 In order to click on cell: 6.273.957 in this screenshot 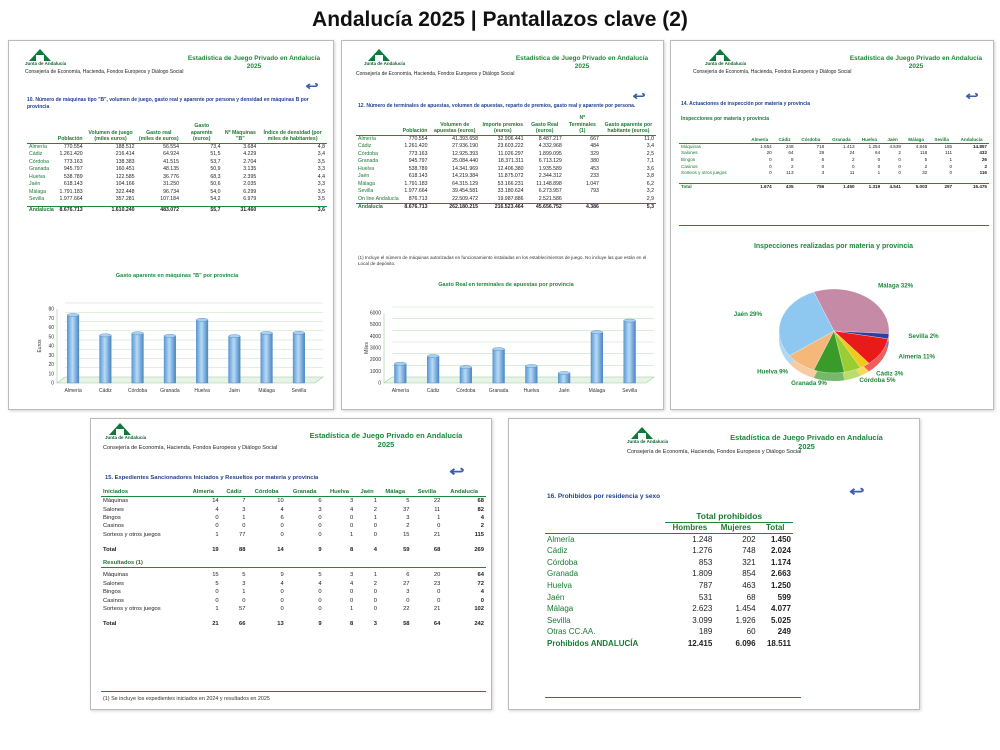, I will do `click(550, 191)`.